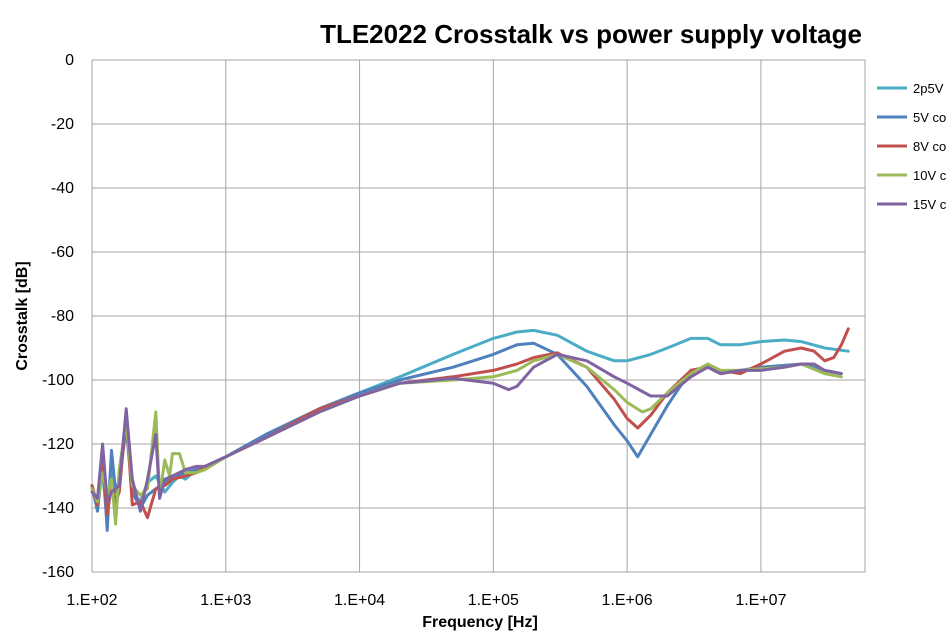  What do you see at coordinates (930, 204) in the screenshot?
I see `legend-label: 15V c` at bounding box center [930, 204].